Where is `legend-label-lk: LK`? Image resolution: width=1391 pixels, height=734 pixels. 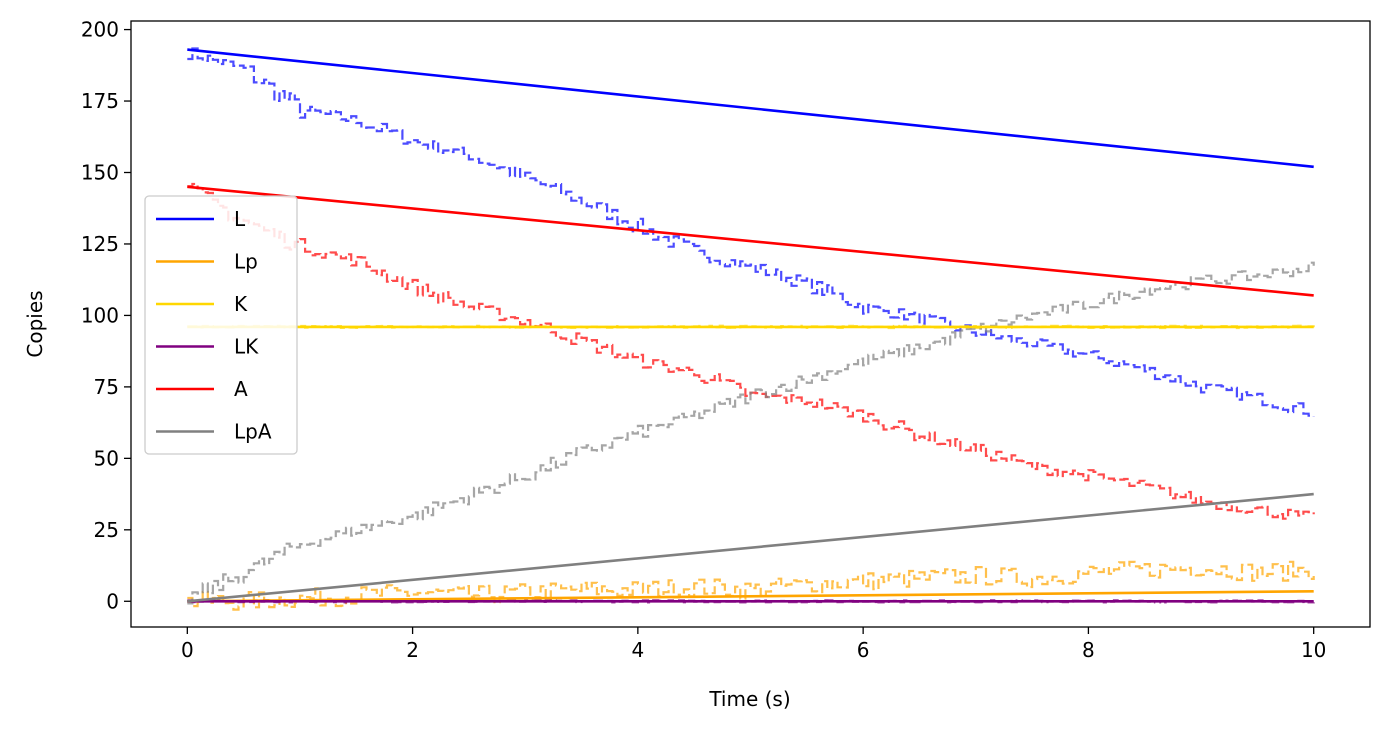
legend-label-lk: LK is located at coordinates (246, 347).